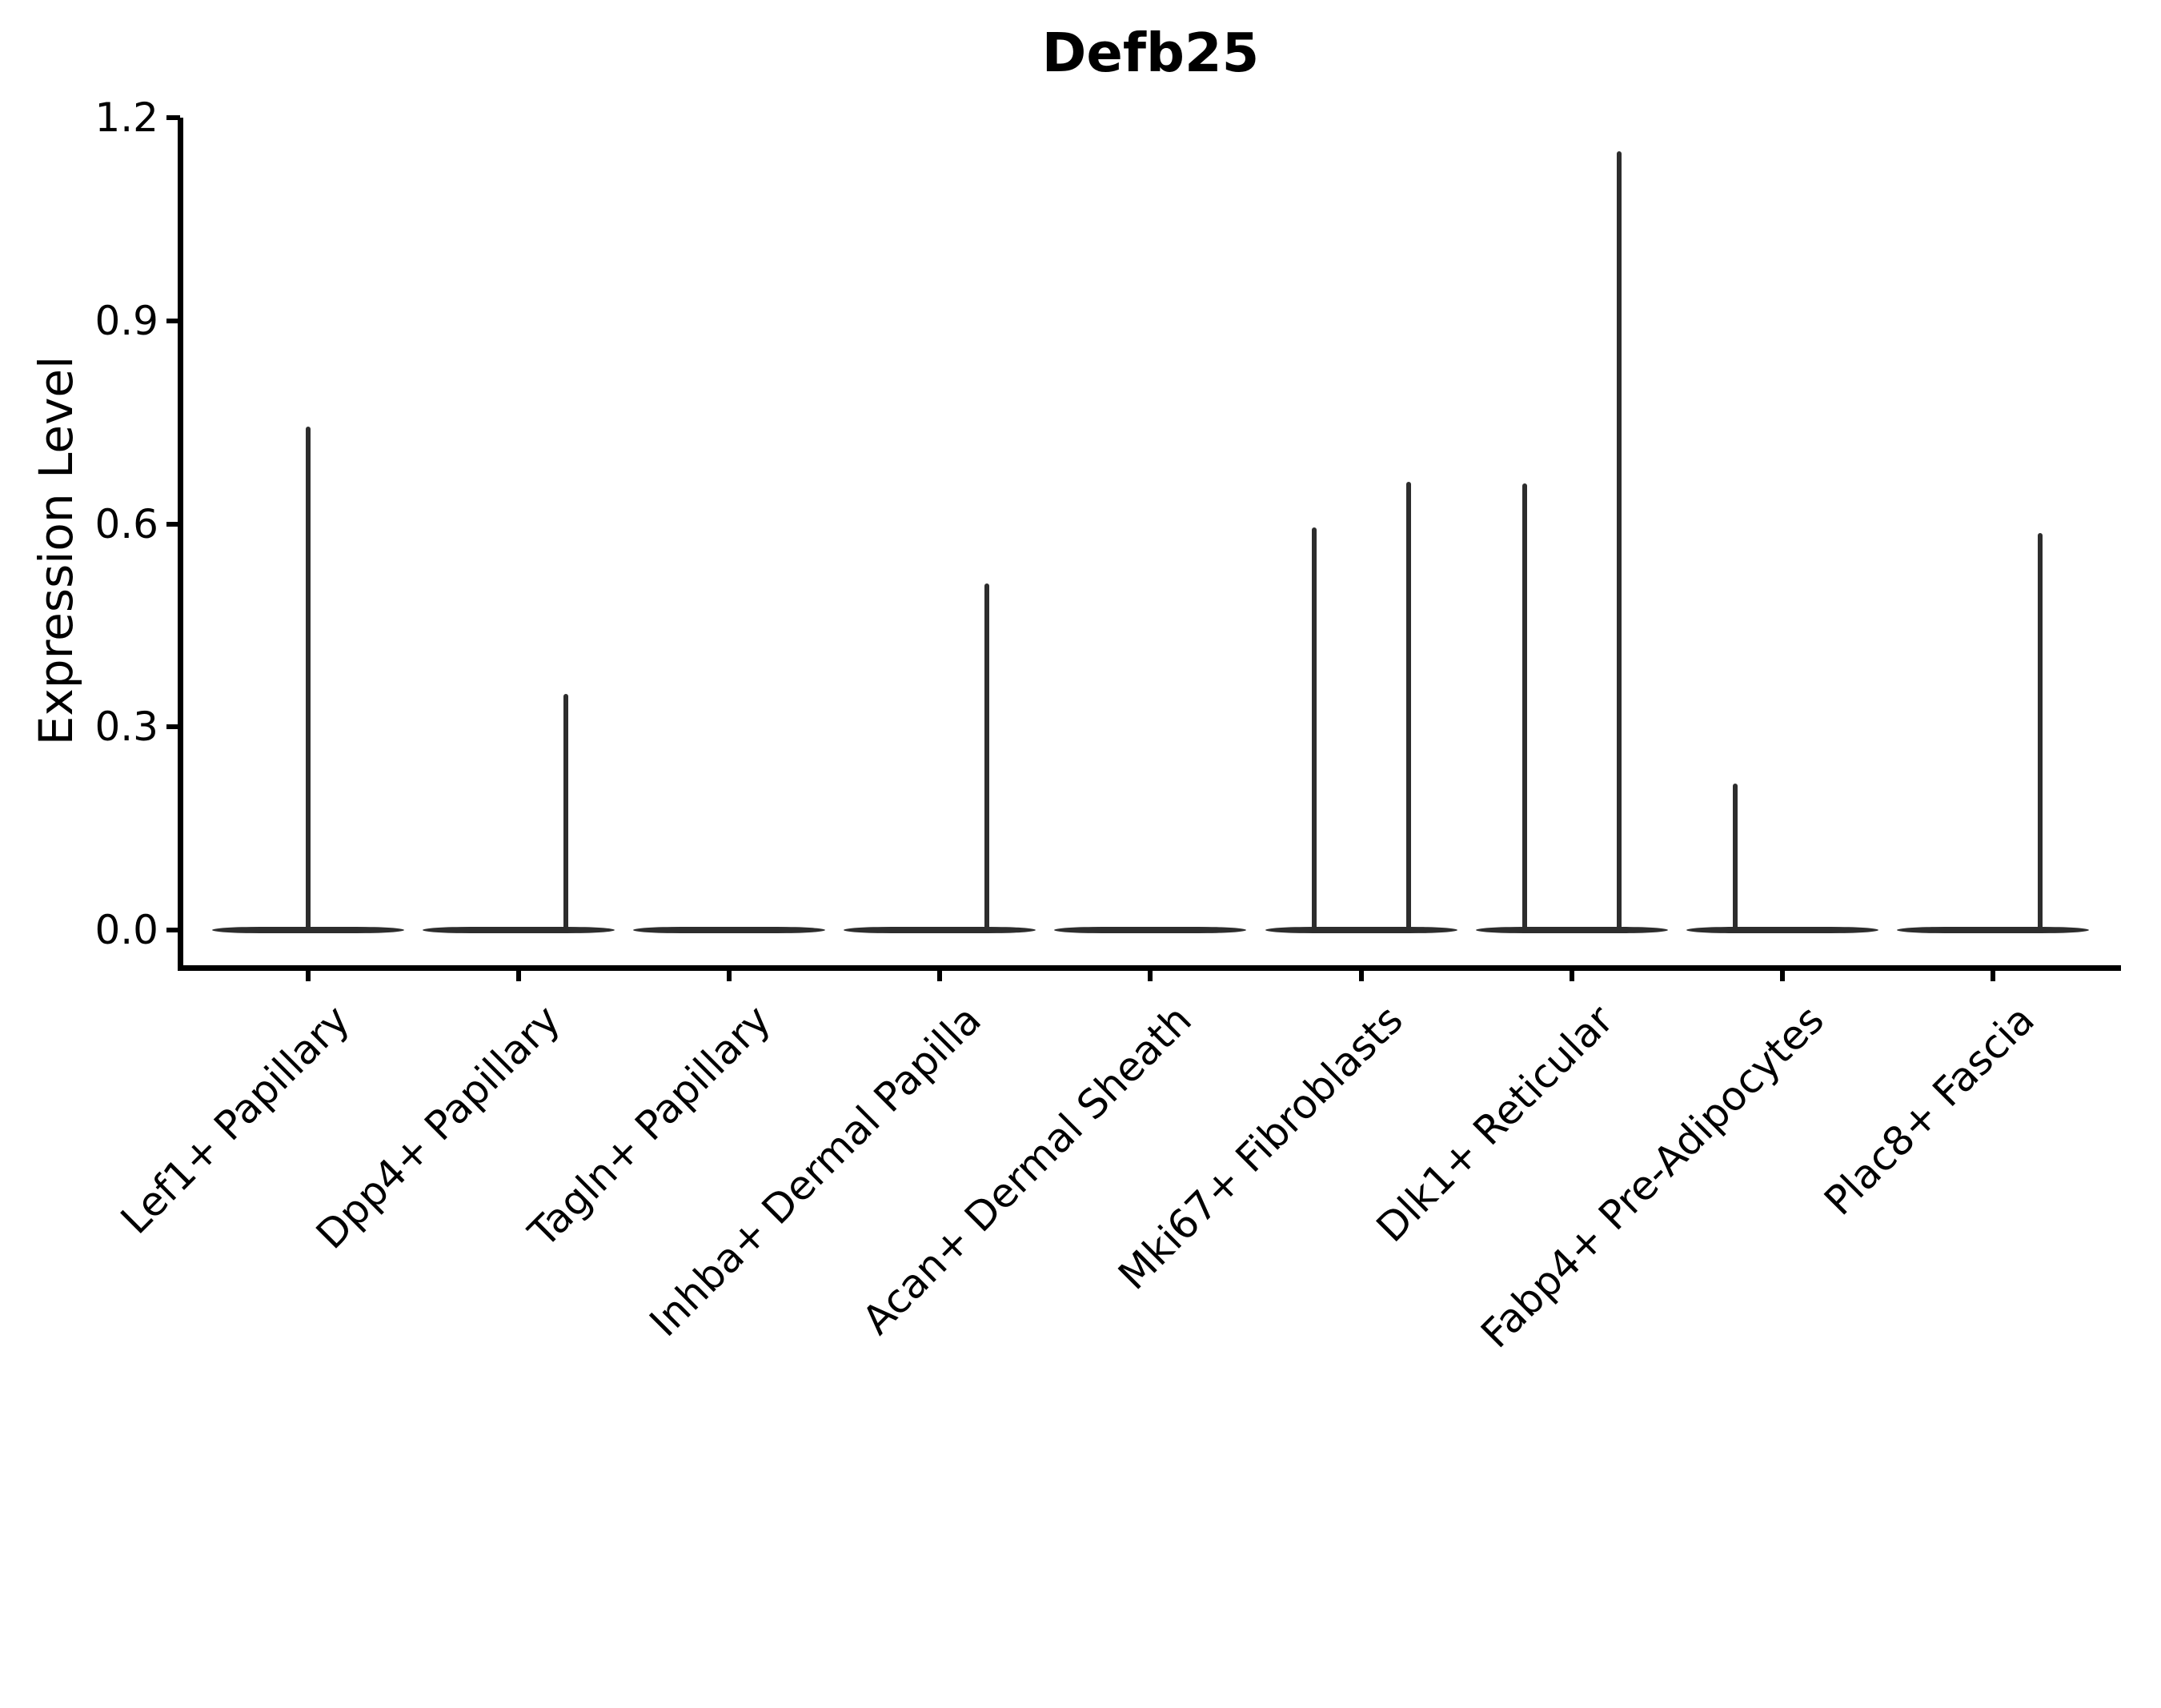  I want to click on y-tick-label: 0.6, so click(126, 523).